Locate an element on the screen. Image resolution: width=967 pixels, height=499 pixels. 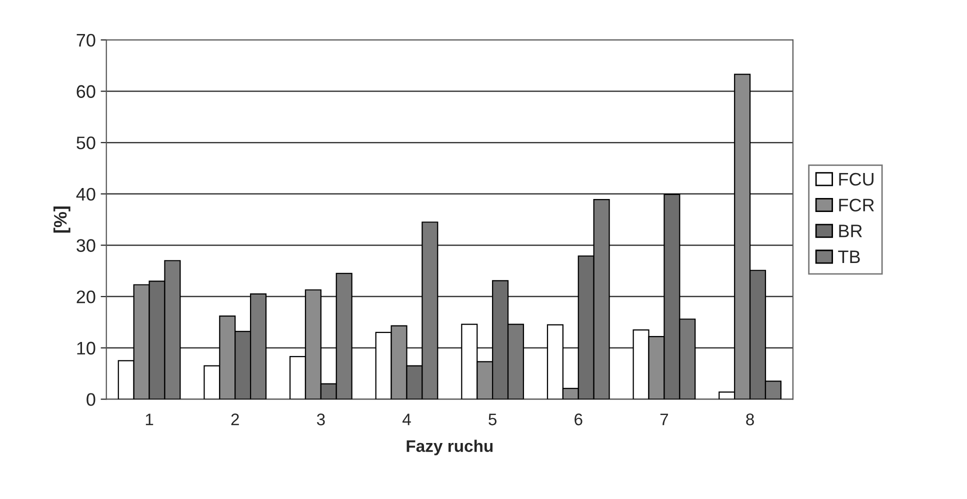
x-tick-label: 3 is located at coordinates (320, 420).